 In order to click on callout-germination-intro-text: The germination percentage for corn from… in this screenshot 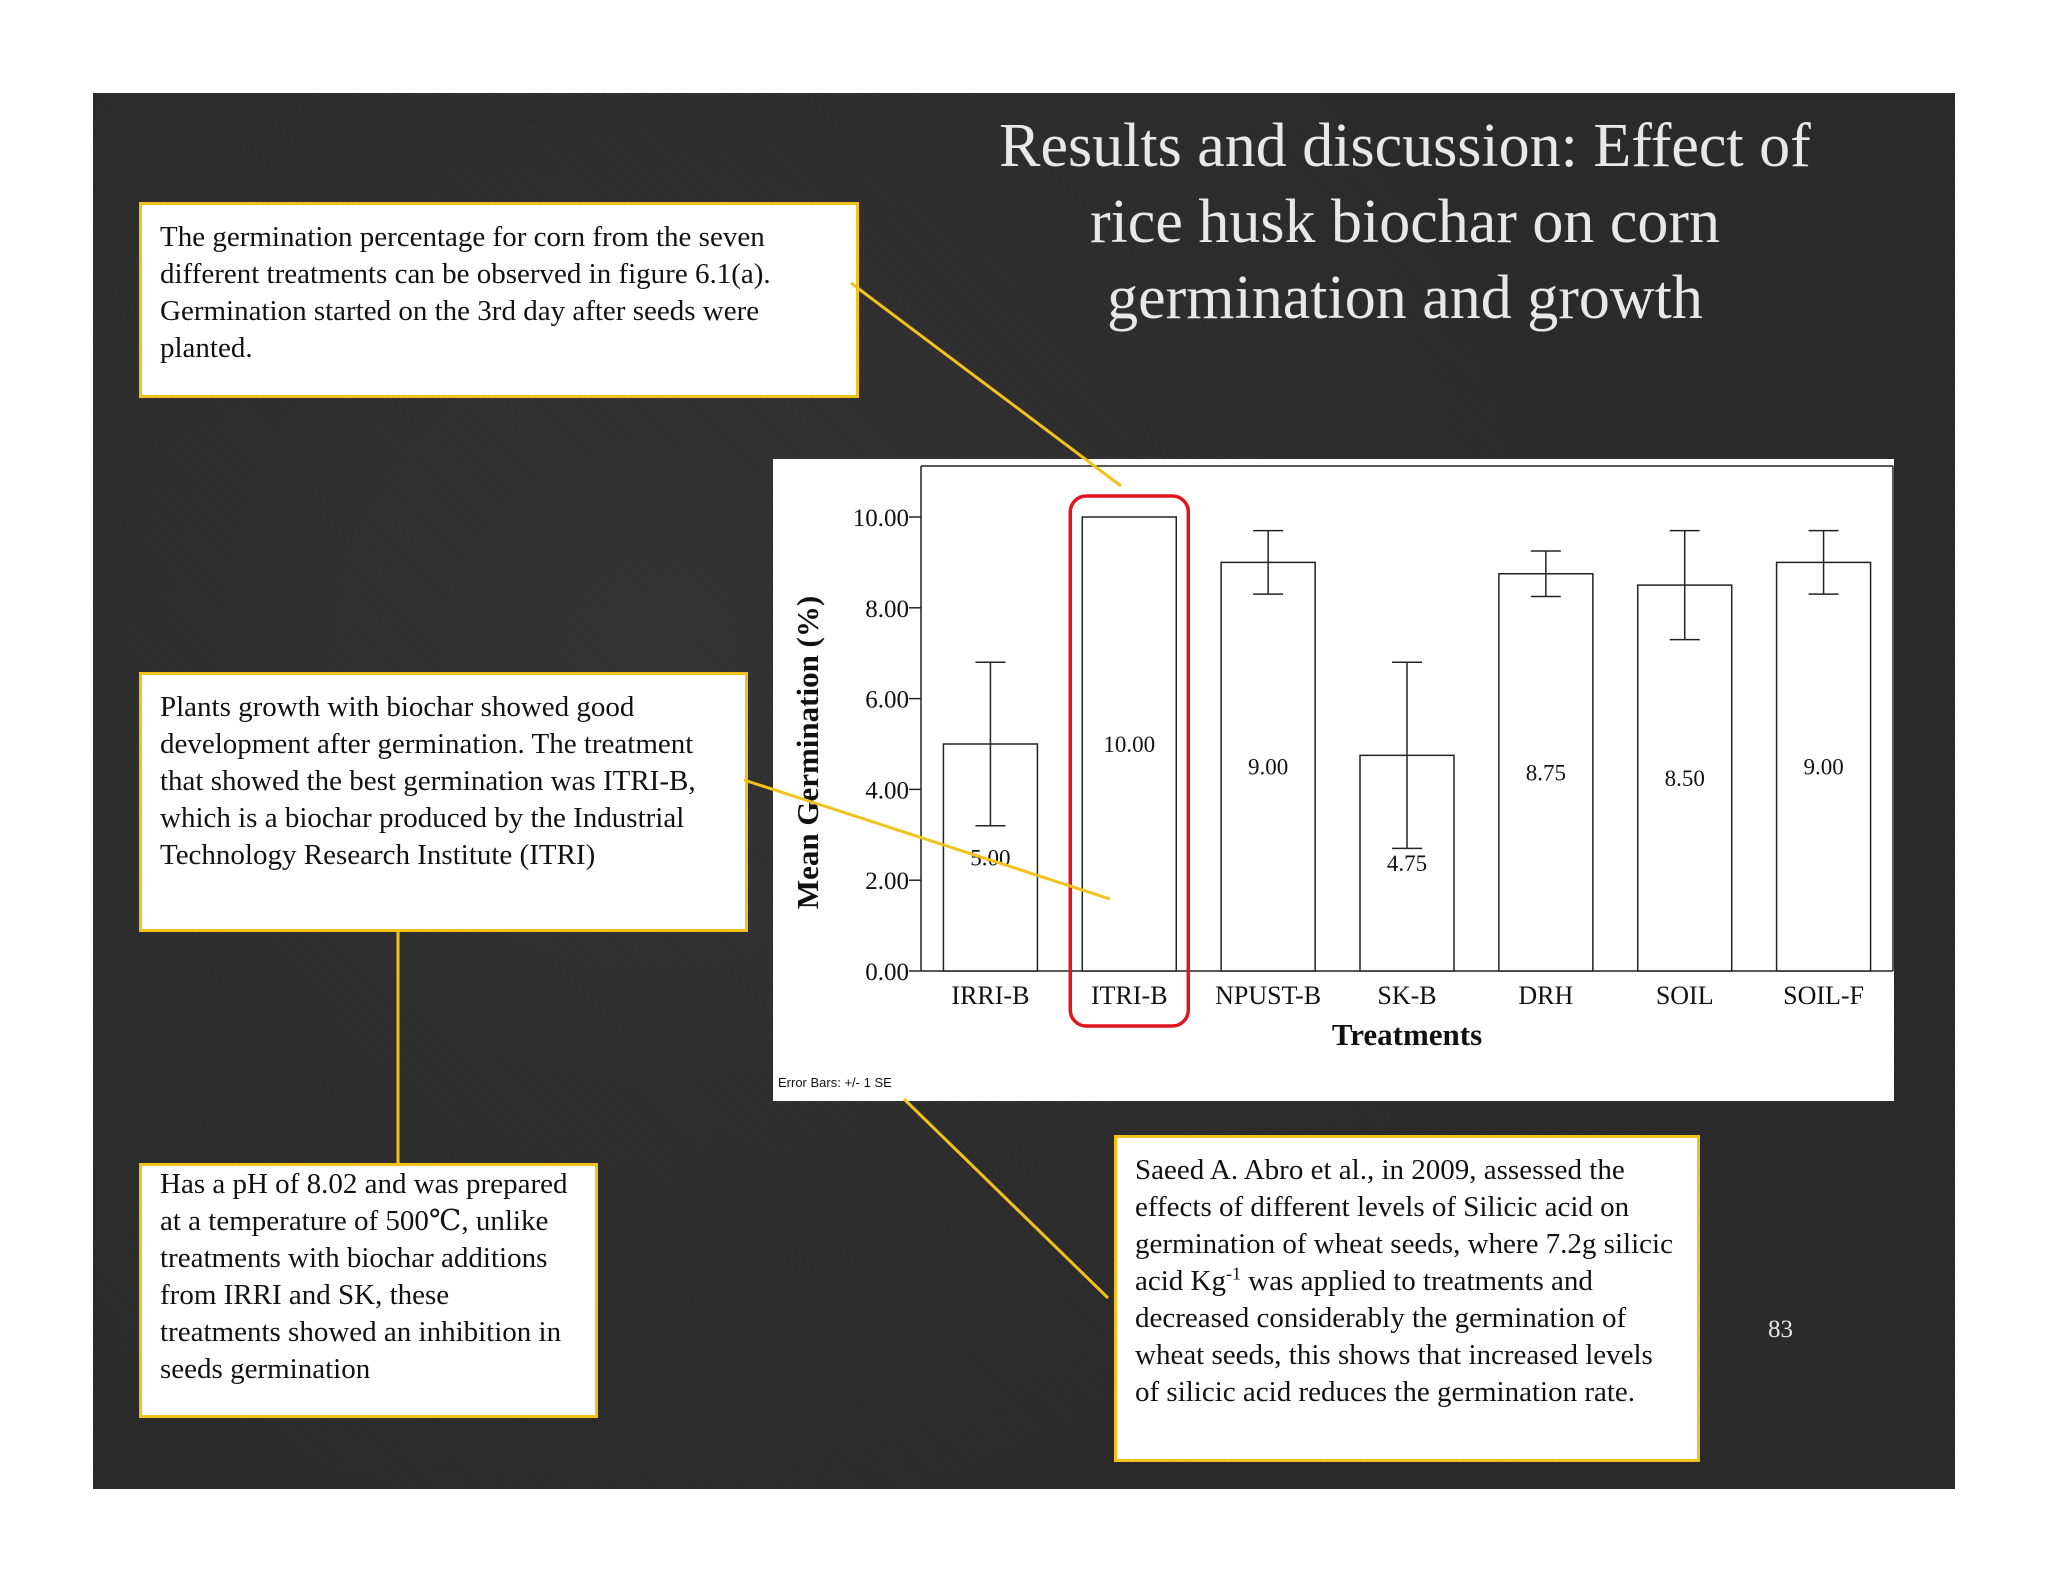, I will do `click(465, 292)`.